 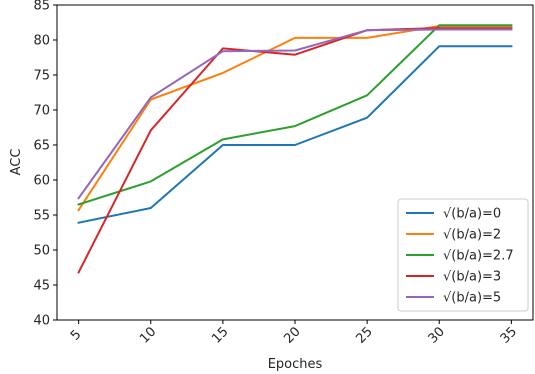 I want to click on y-tick-label: 55, so click(x=41, y=216).